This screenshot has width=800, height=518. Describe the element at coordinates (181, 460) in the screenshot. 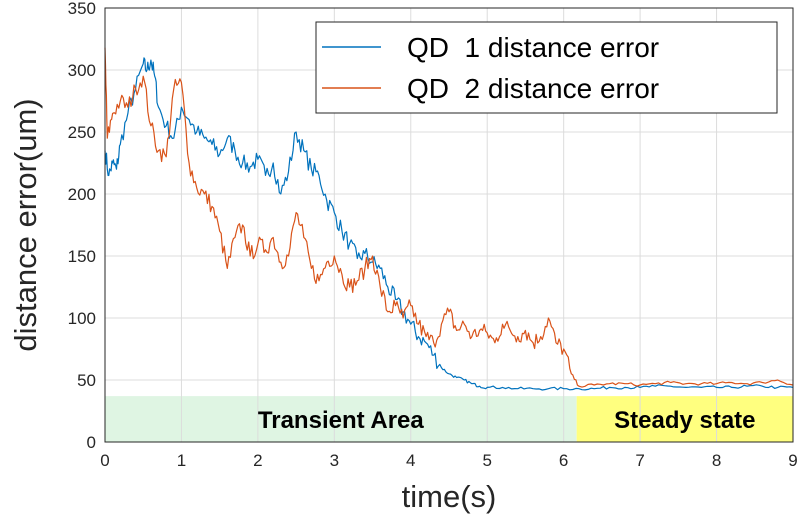

I see `x-tick-label: 1` at that location.